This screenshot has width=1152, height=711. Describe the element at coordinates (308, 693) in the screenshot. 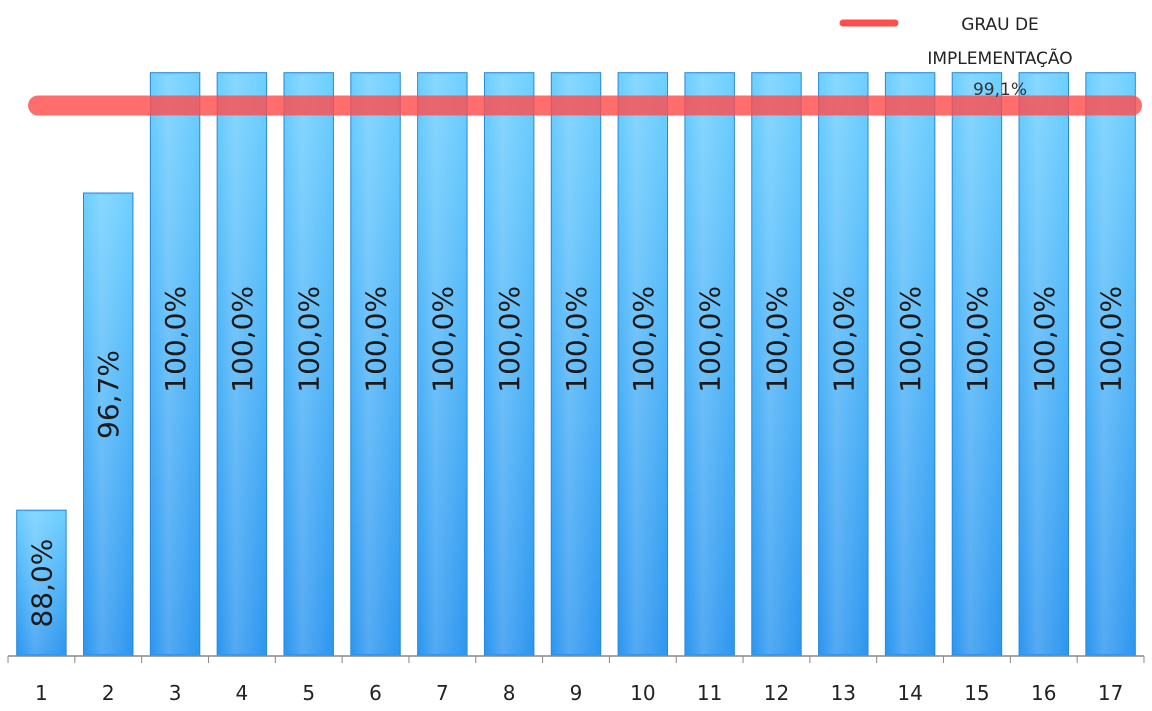

I see `x-tick-label: 5` at that location.